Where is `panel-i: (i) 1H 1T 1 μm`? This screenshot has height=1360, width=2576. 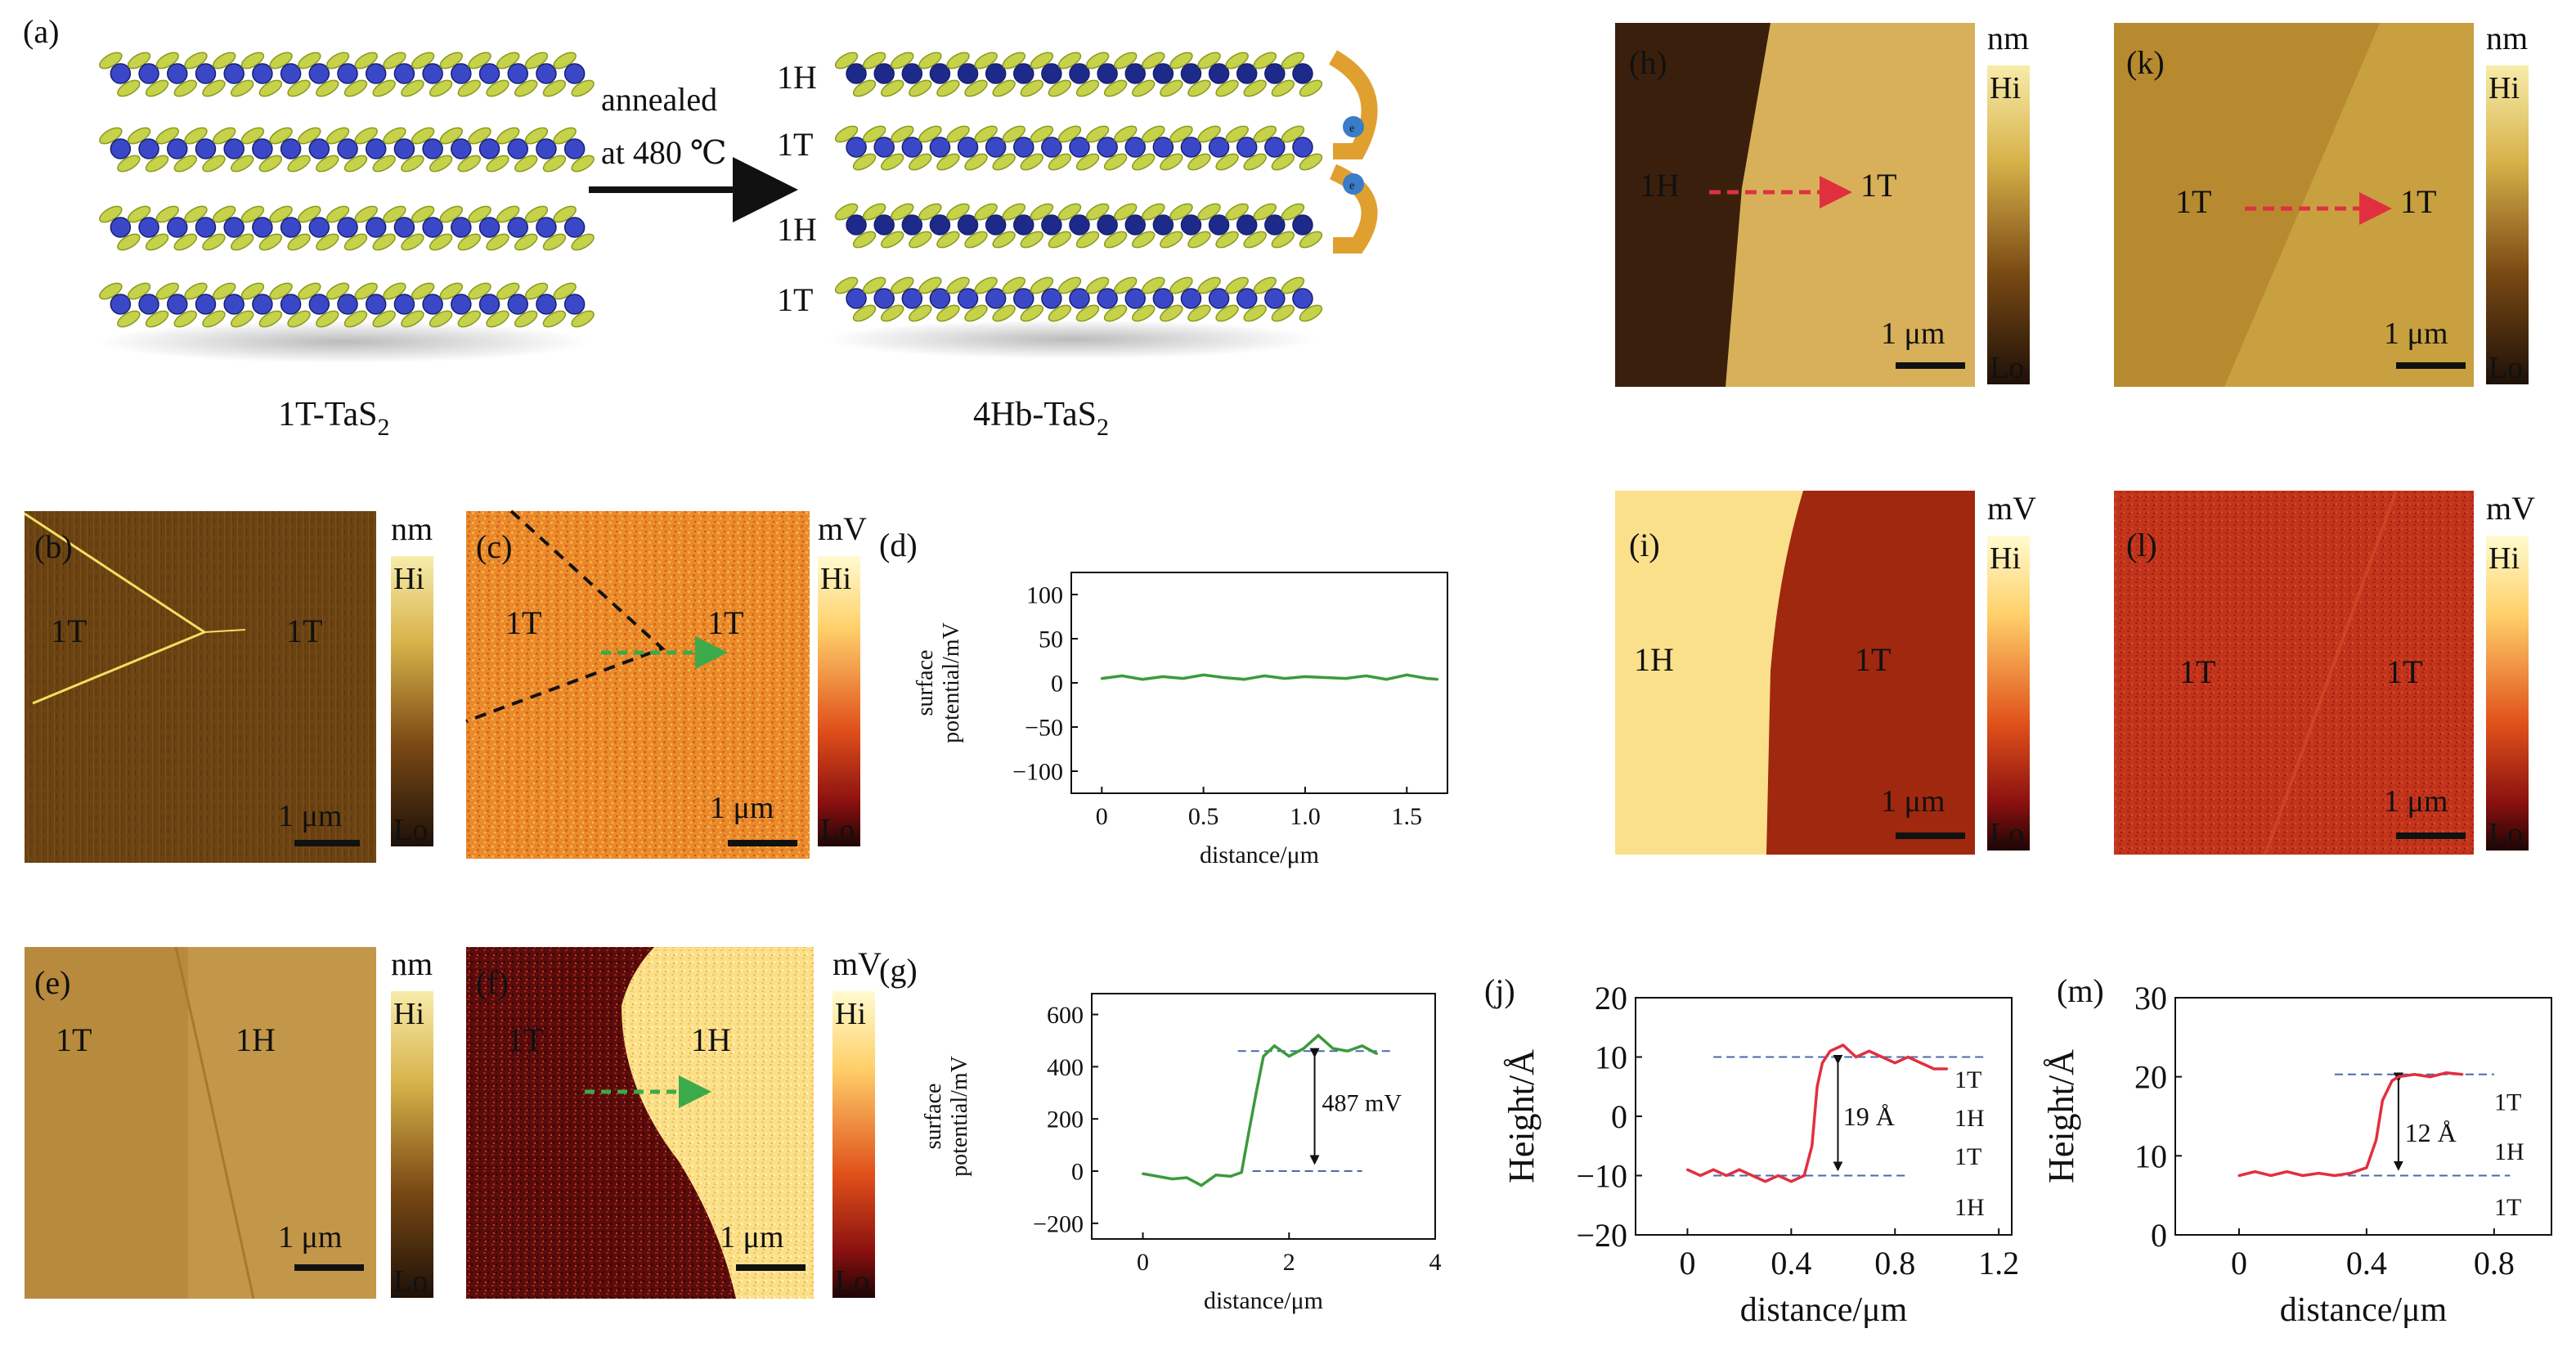
panel-i: (i) 1H 1T 1 μm is located at coordinates (1795, 673).